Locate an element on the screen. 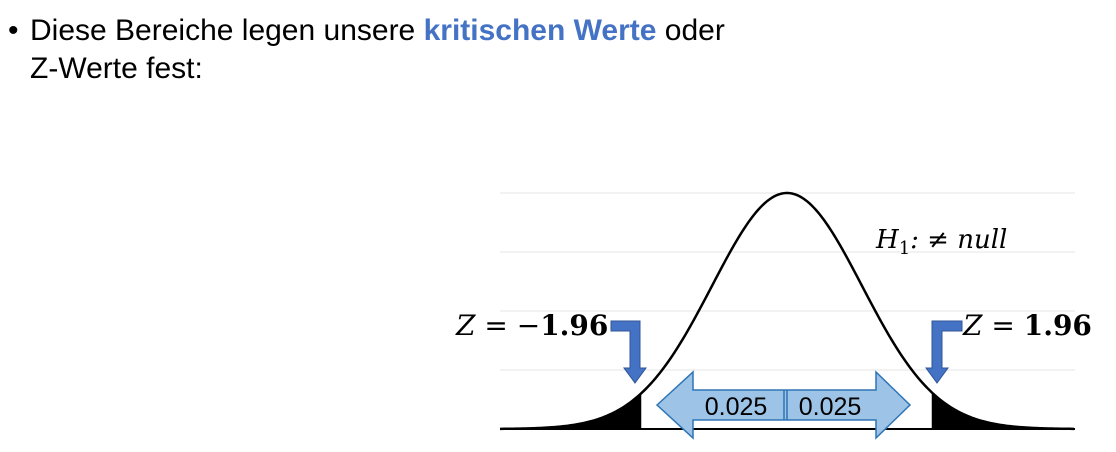  right-area-value: 0.025 is located at coordinates (830, 407).